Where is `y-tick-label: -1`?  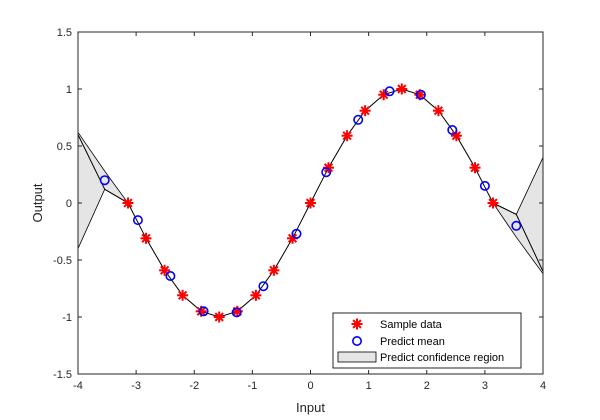
y-tick-label: -1 is located at coordinates (67, 318).